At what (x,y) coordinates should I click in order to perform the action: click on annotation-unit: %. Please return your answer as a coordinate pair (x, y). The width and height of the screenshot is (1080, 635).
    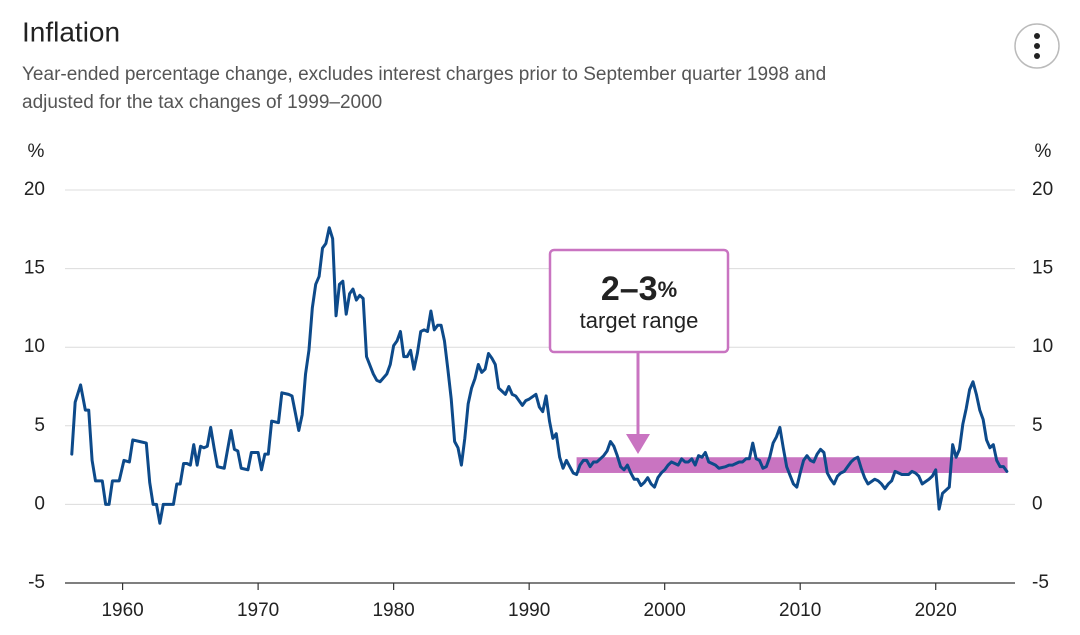
    Looking at the image, I should click on (668, 289).